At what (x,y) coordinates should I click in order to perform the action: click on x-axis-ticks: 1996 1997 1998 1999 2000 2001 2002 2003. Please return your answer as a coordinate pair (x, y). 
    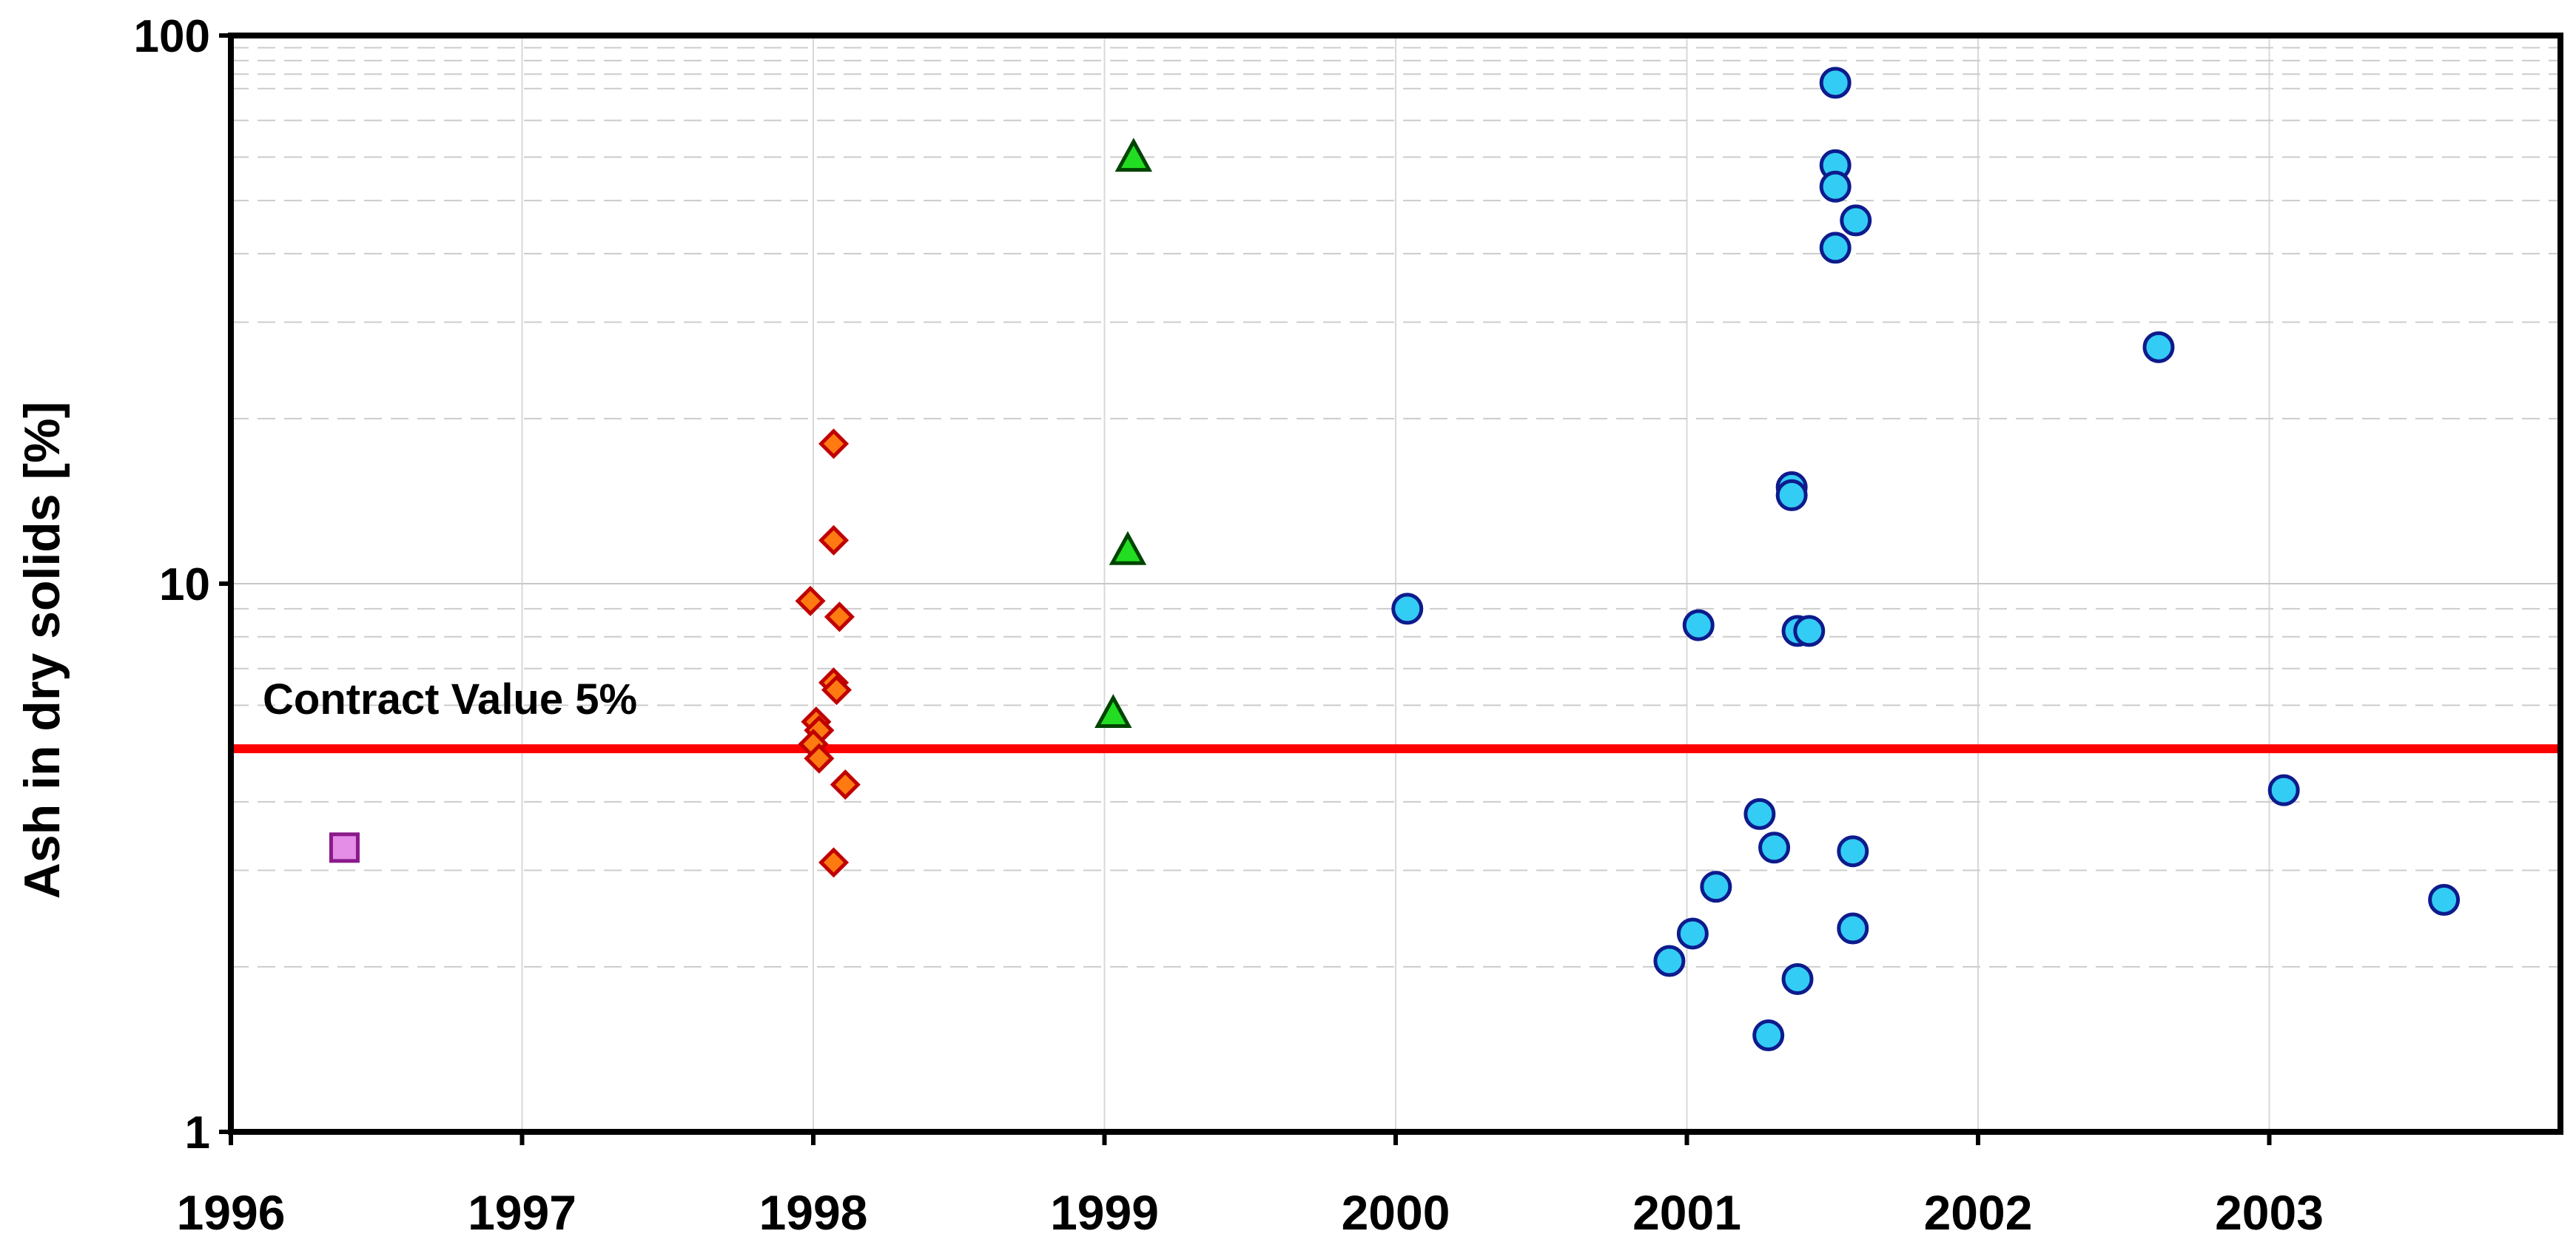
    Looking at the image, I should click on (1250, 1186).